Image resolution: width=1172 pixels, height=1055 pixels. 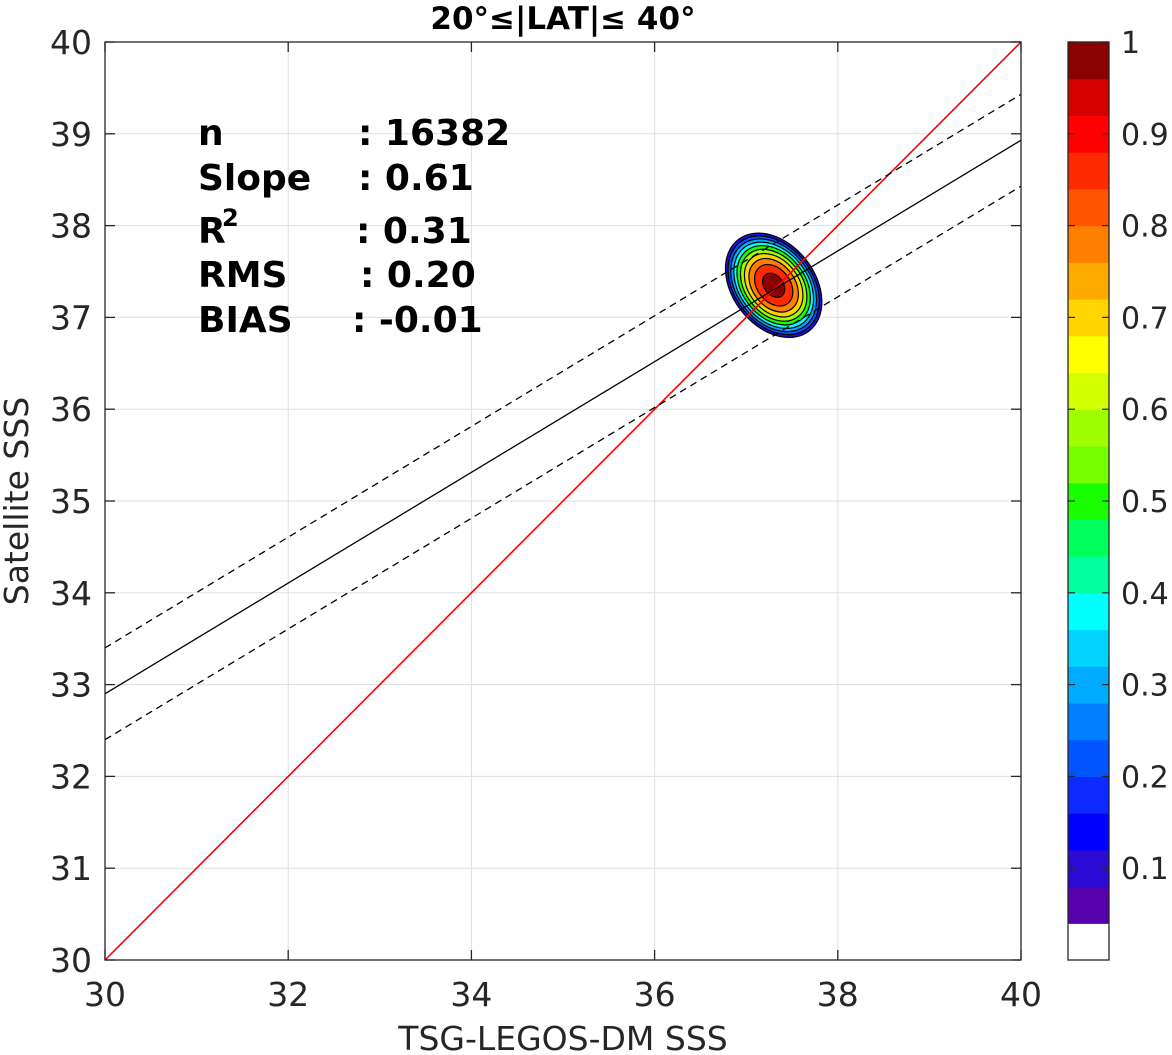 I want to click on y-tick-label: 39, so click(x=71, y=134).